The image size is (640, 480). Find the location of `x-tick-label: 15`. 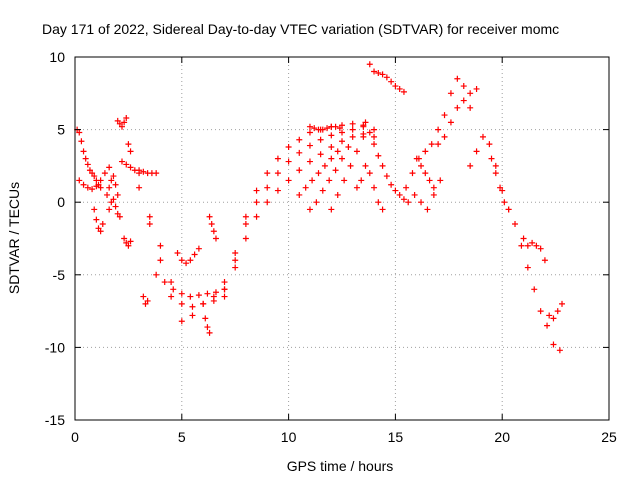

x-tick-label: 15 is located at coordinates (396, 437).